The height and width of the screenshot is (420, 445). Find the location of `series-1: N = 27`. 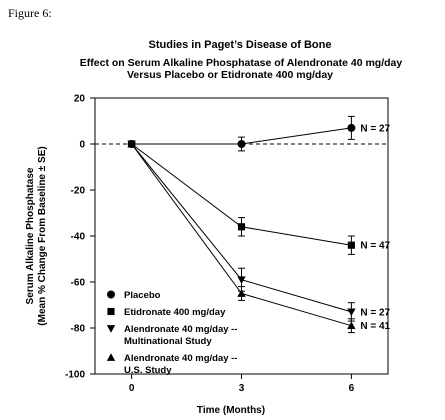

series-1: N = 27 is located at coordinates (259, 133).